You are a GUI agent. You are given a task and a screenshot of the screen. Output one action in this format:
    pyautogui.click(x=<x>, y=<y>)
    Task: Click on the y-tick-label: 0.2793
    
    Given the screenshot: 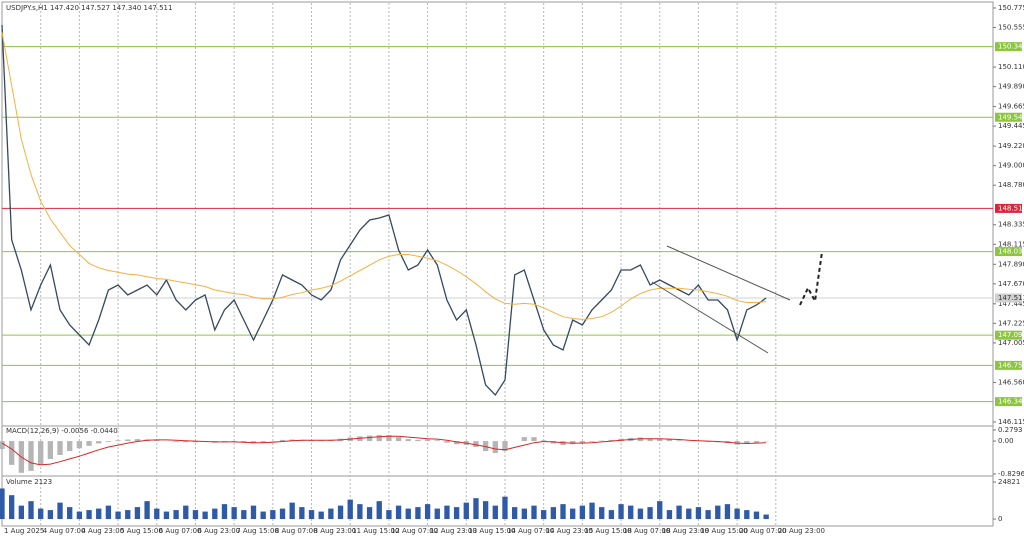 What is the action you would take?
    pyautogui.click(x=1010, y=430)
    